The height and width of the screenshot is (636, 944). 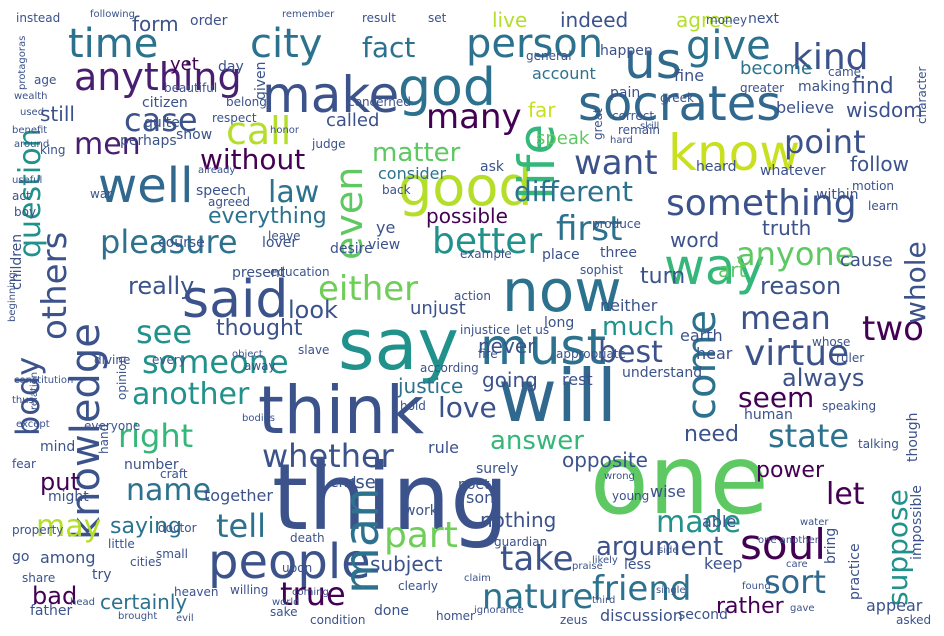 I want to click on word-look: look, so click(x=313, y=310).